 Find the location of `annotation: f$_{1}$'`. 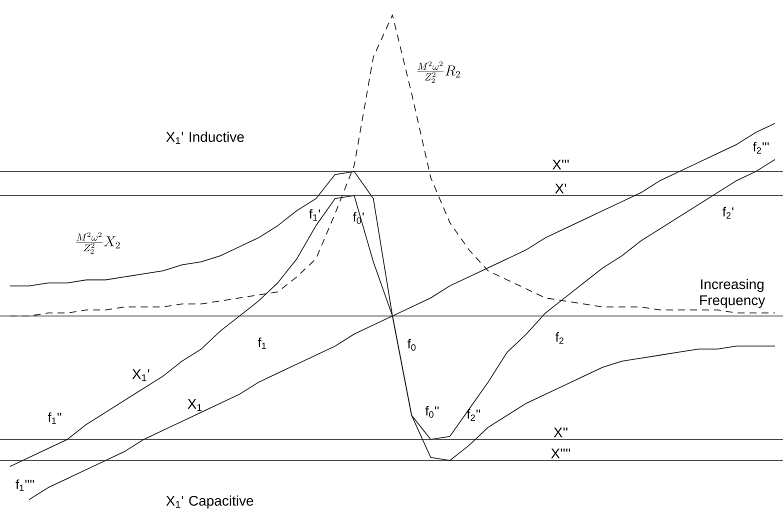

annotation: f$_{1}$' is located at coordinates (314, 215).